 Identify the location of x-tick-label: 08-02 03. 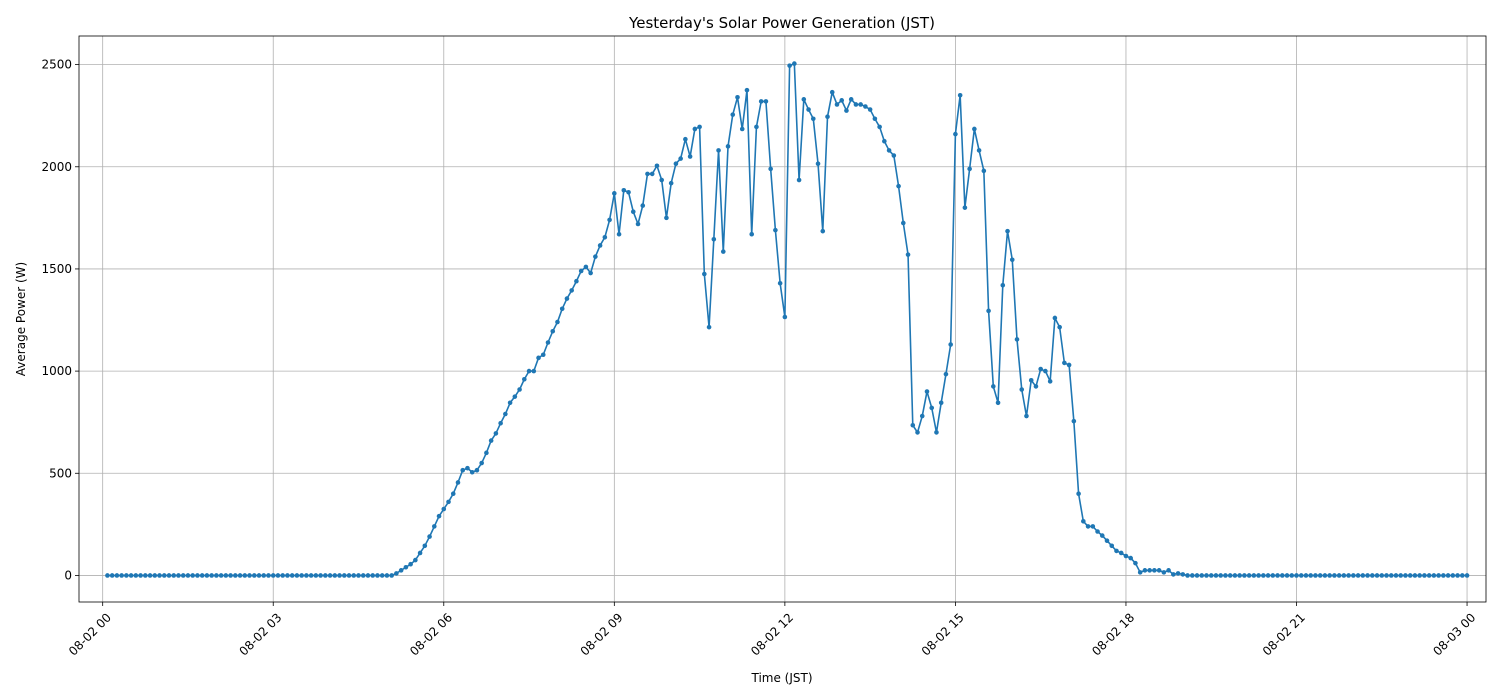
(261, 634).